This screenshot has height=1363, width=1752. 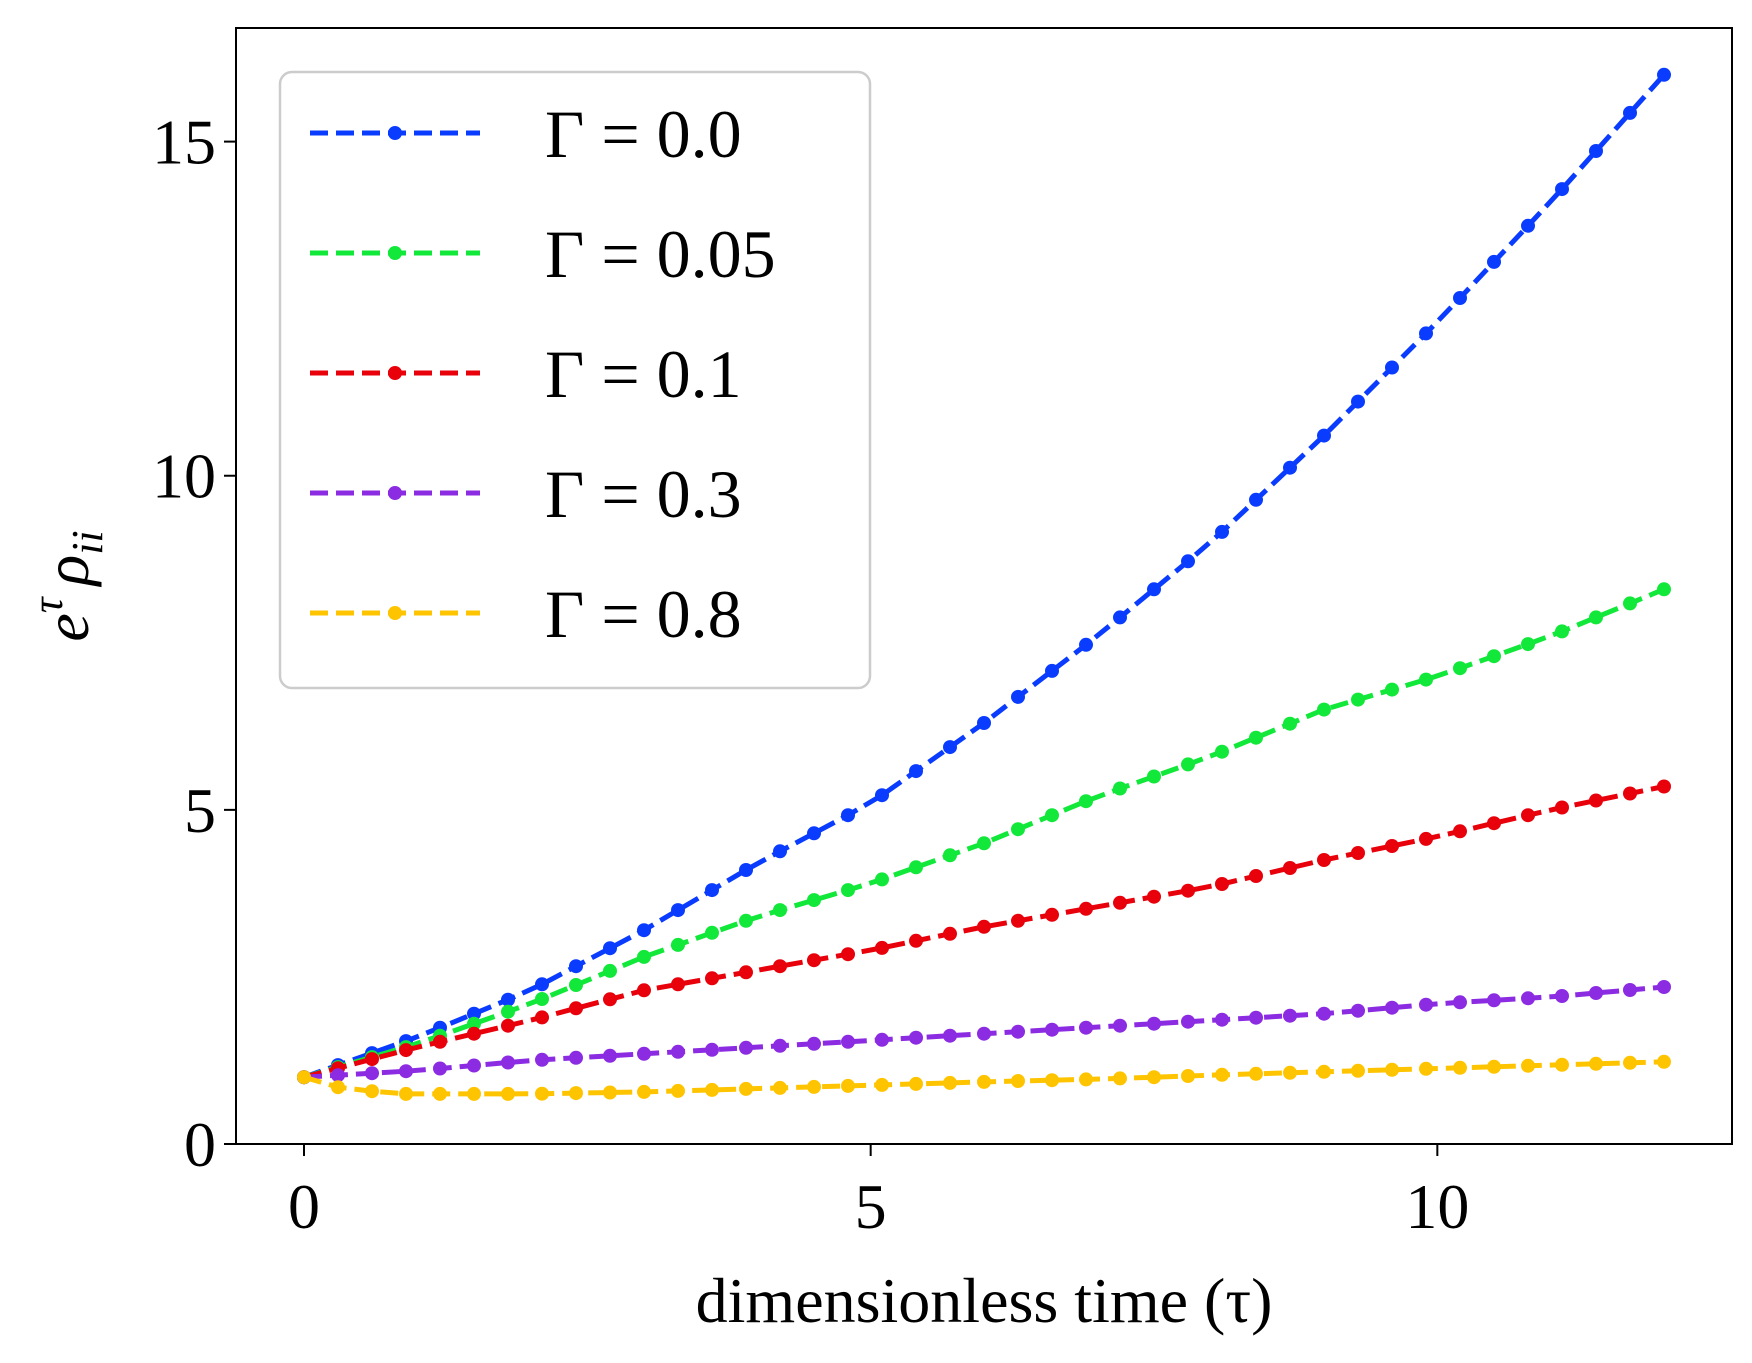 I want to click on x-axis: 0 5 10, so click(x=878, y=1193).